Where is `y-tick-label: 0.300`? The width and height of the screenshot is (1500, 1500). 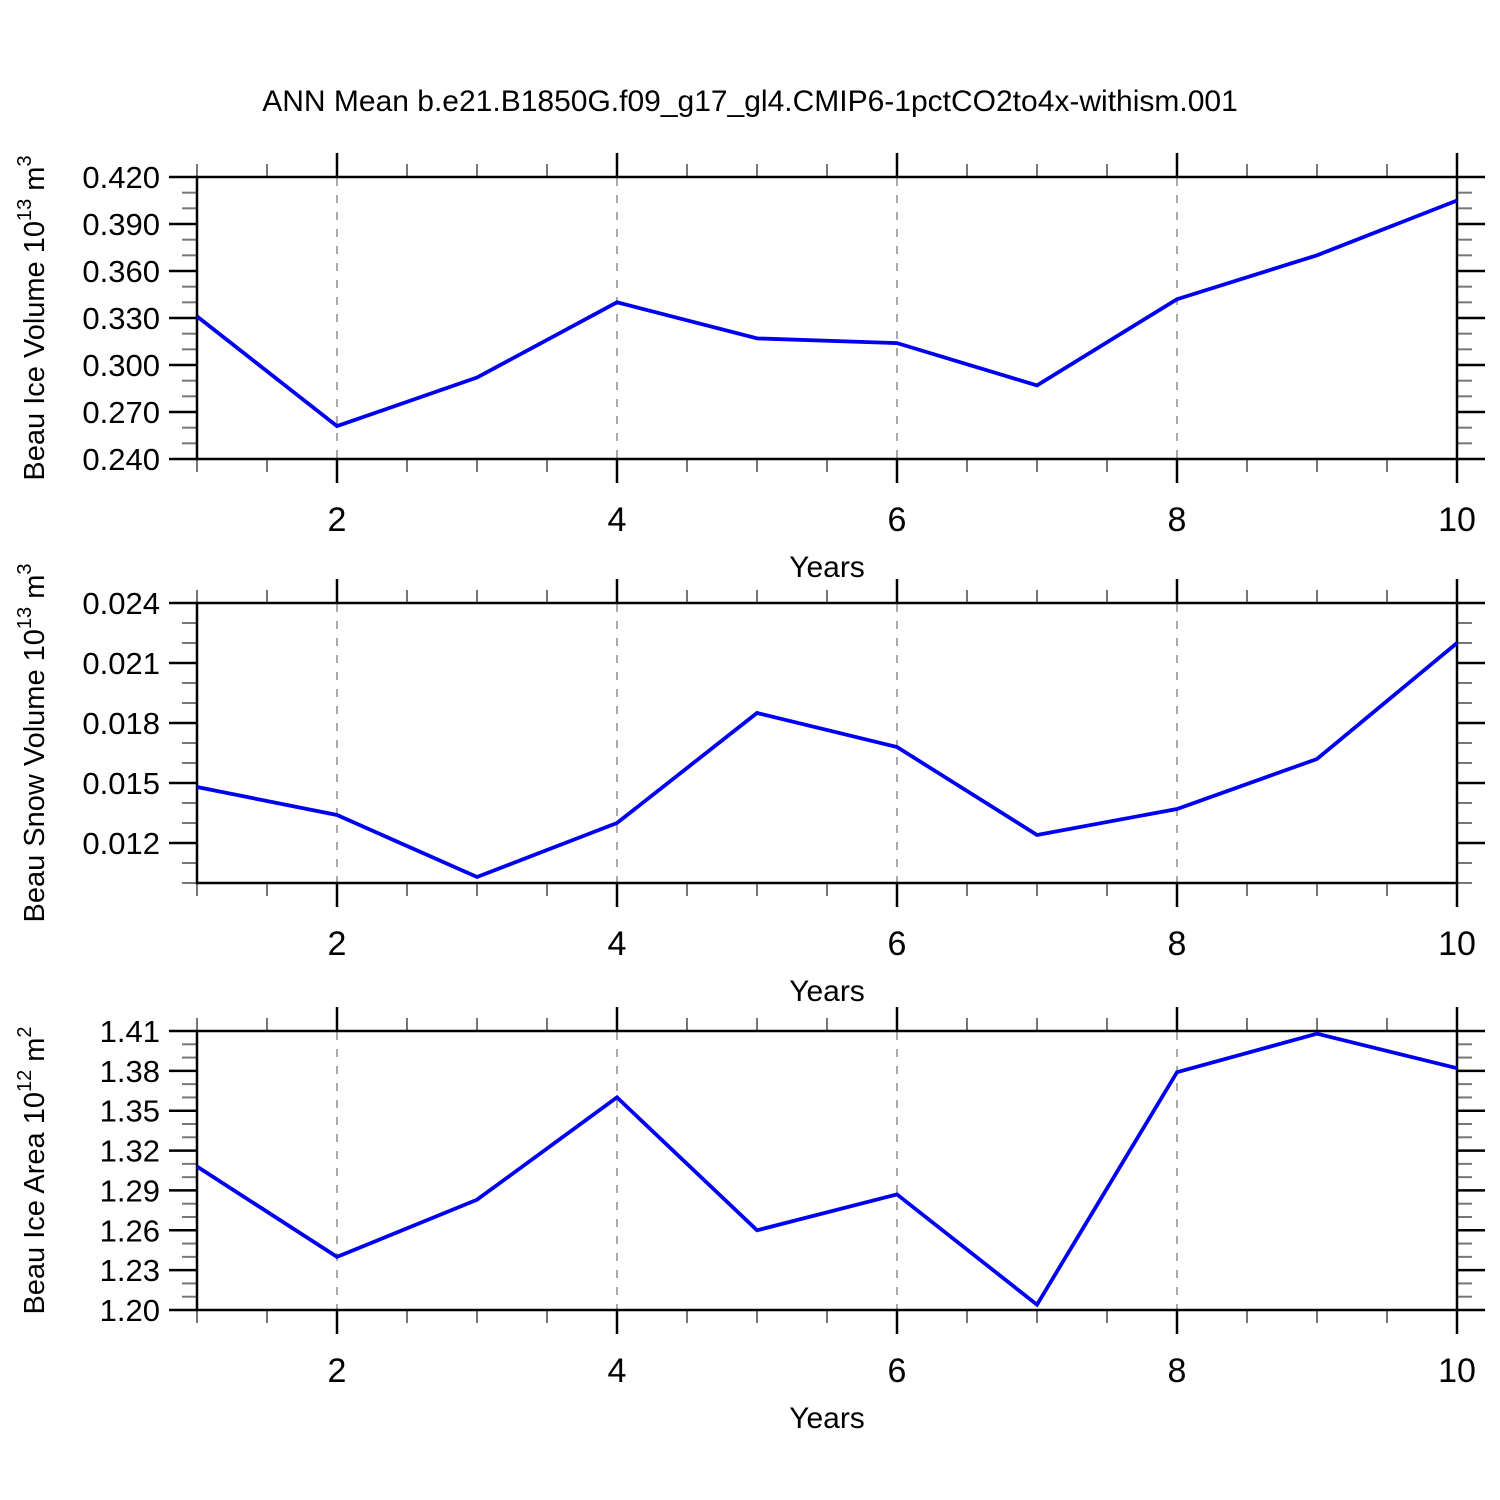
y-tick-label: 0.300 is located at coordinates (121, 365).